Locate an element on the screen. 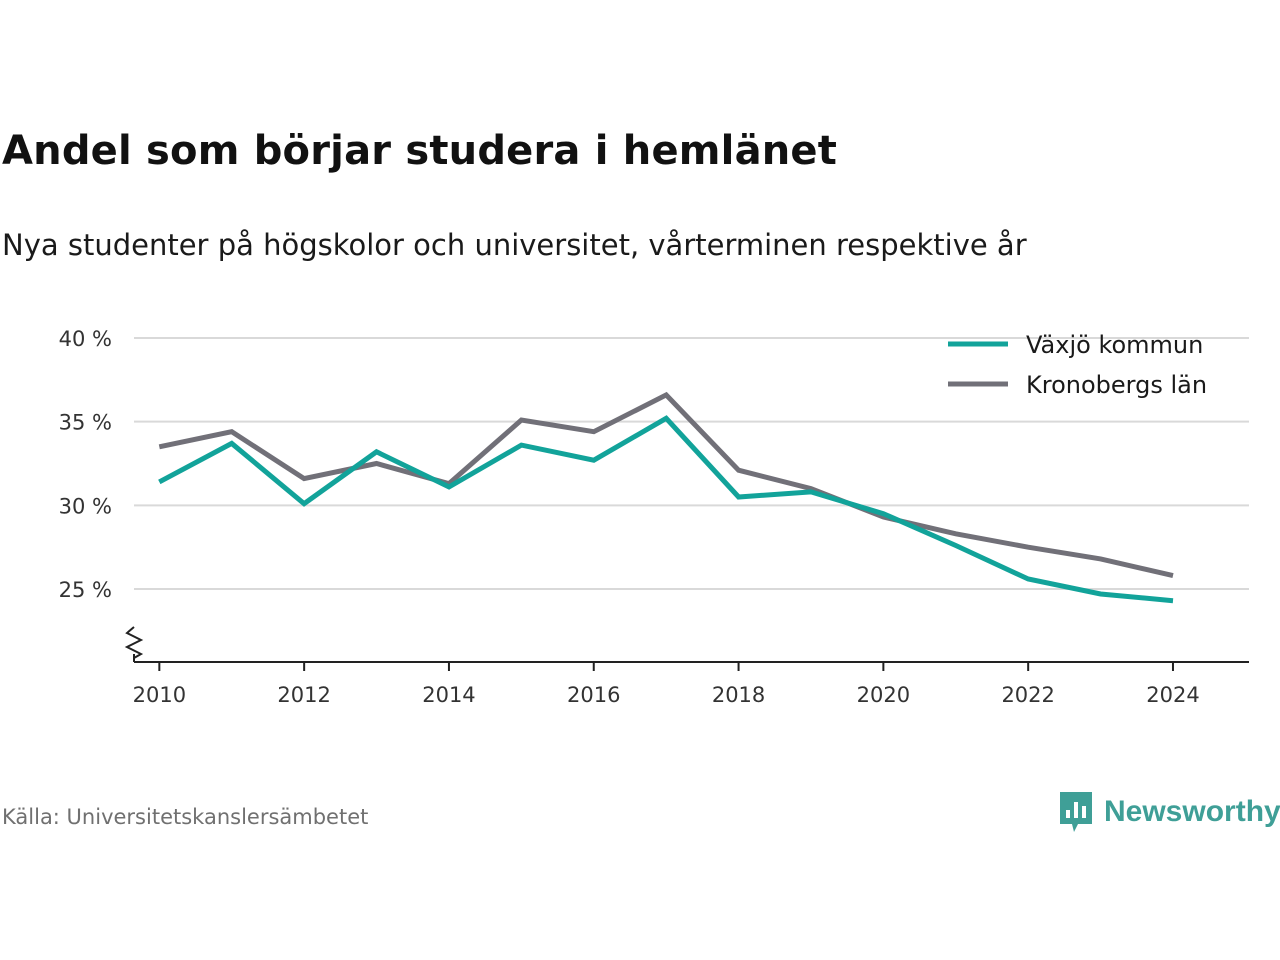  x-tick-label: 2018 is located at coordinates (738, 695).